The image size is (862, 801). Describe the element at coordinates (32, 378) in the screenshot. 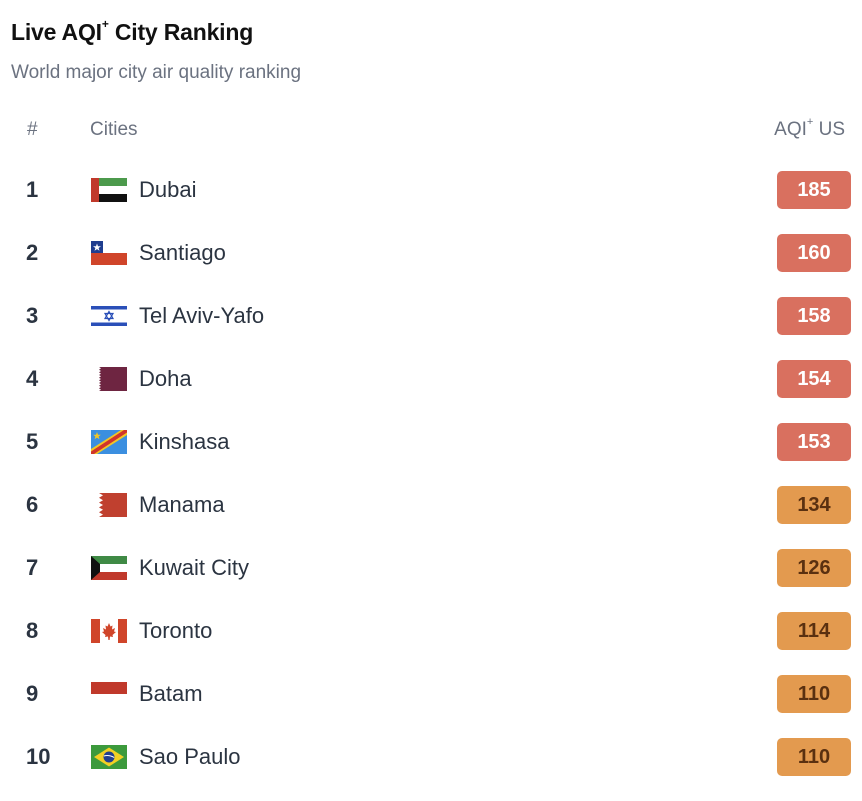

I see `rank-number: 4` at that location.